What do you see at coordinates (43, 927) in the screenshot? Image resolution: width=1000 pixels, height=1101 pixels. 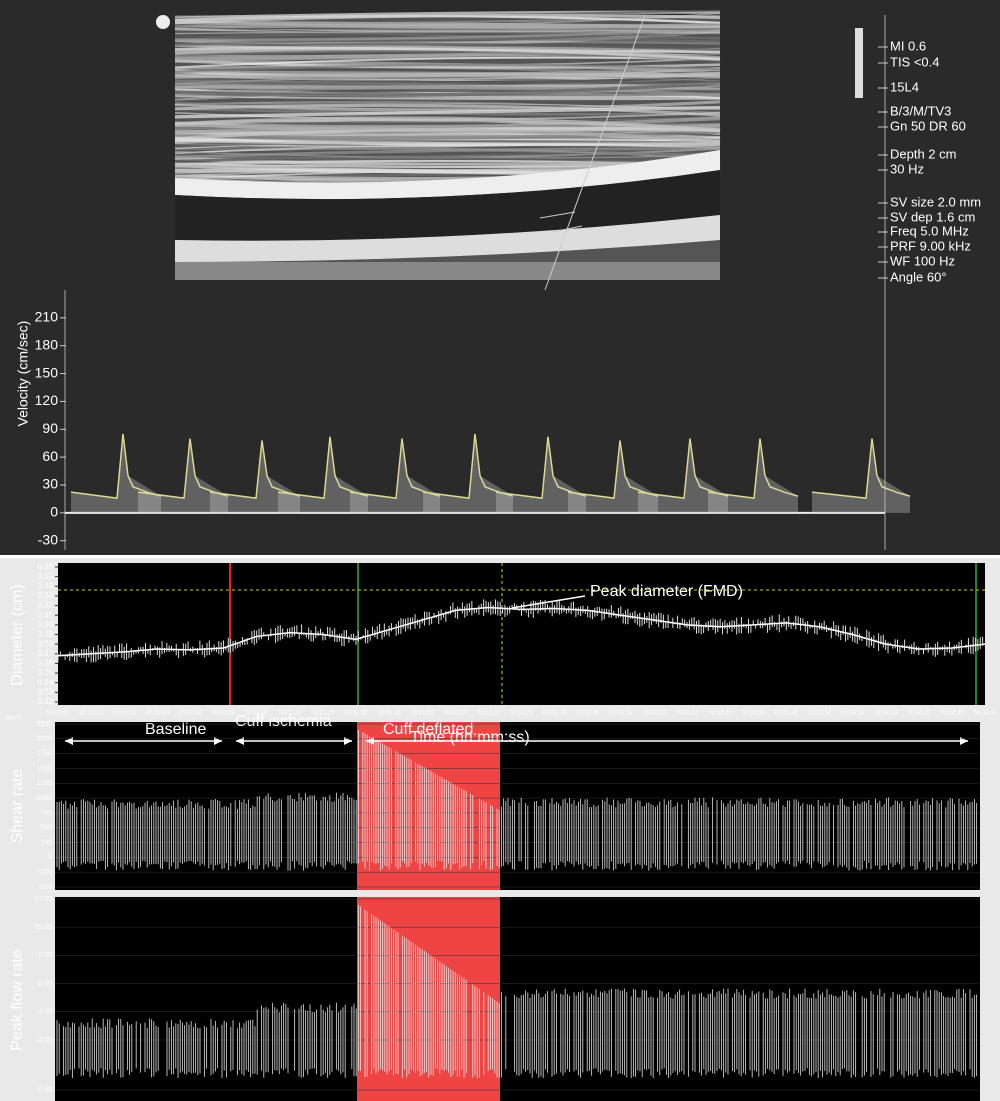 I see `y-tick-label: 20.00` at bounding box center [43, 927].